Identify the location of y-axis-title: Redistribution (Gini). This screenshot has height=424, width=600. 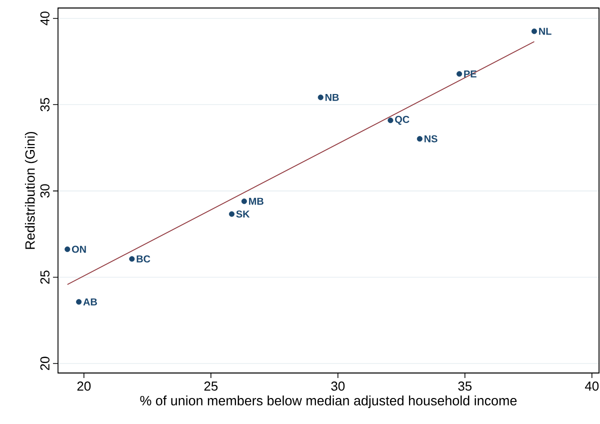
(31, 190).